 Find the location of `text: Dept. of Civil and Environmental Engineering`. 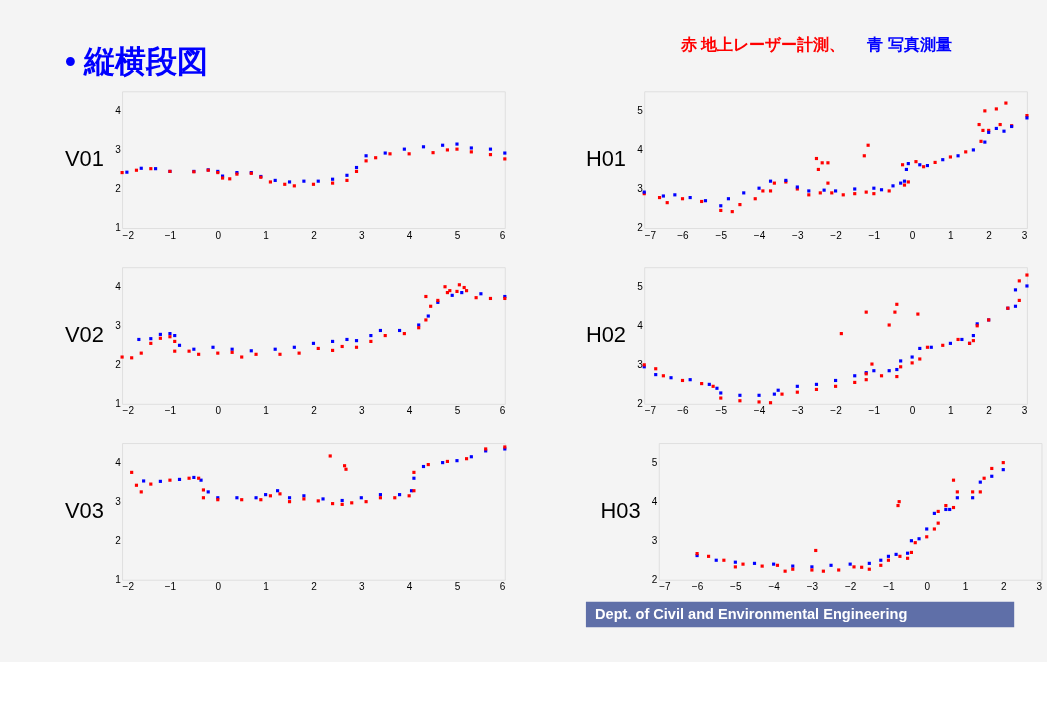

text: Dept. of Civil and Environmental Engineering is located at coordinates (751, 613).